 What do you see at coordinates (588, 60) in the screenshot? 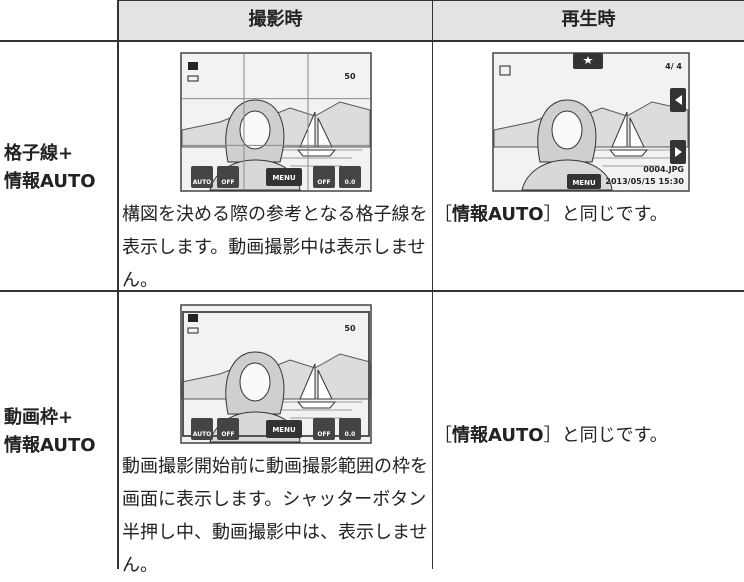
I see `star` at bounding box center [588, 60].